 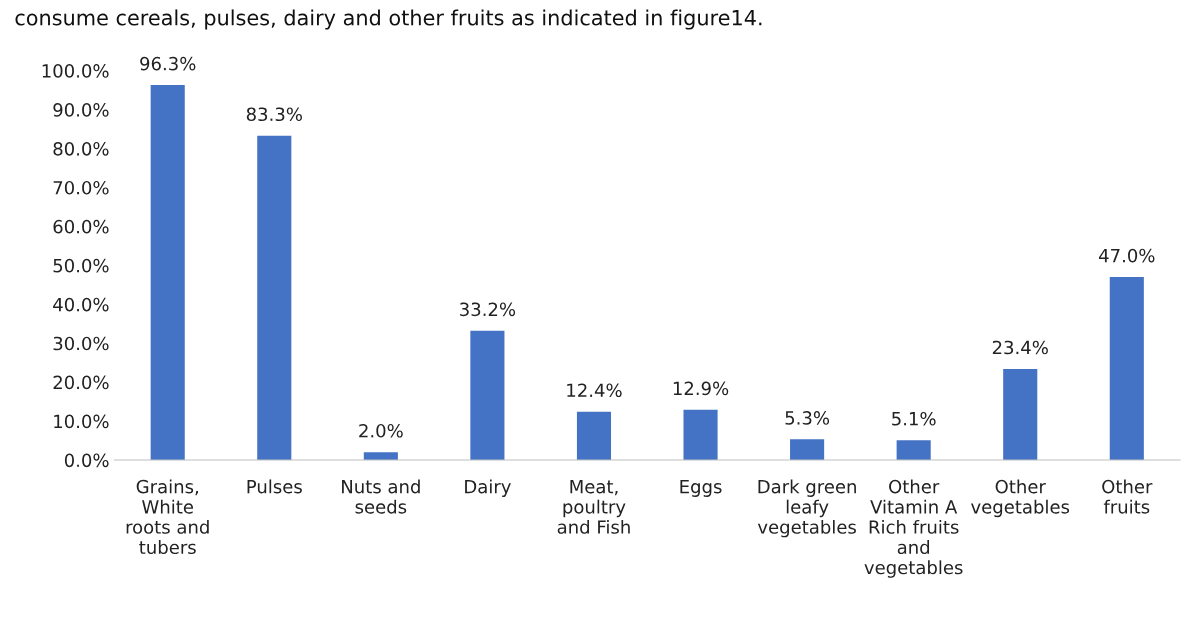 What do you see at coordinates (488, 309) in the screenshot?
I see `data-label: 33.2%` at bounding box center [488, 309].